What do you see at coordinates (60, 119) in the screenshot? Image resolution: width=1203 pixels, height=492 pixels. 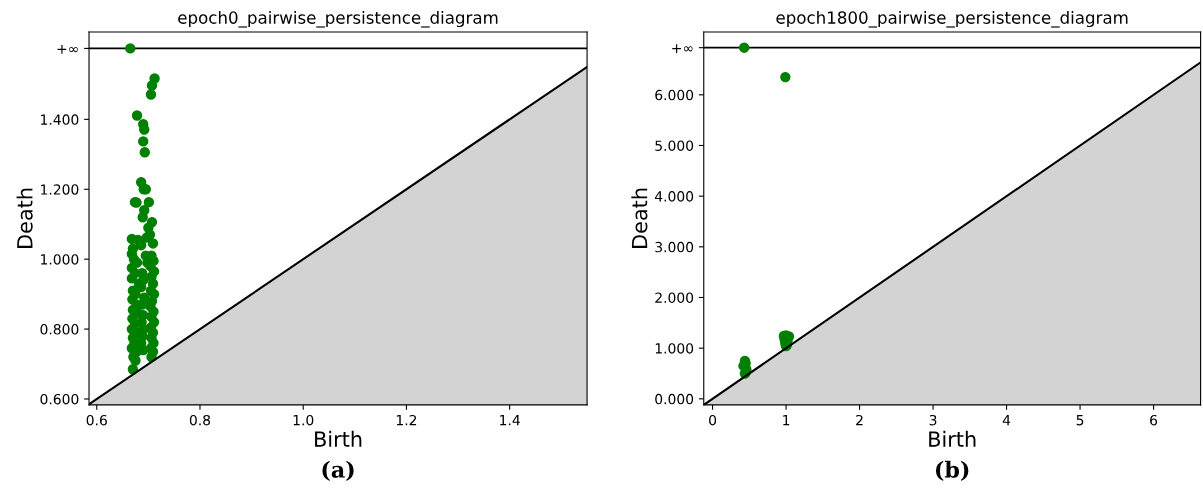 I see `y-tick-label: 1.400` at bounding box center [60, 119].